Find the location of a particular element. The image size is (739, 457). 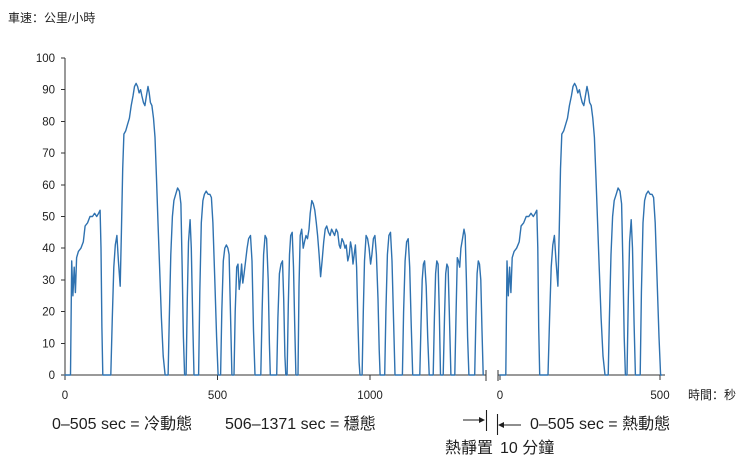

y-tick-label: 100 is located at coordinates (45, 59).